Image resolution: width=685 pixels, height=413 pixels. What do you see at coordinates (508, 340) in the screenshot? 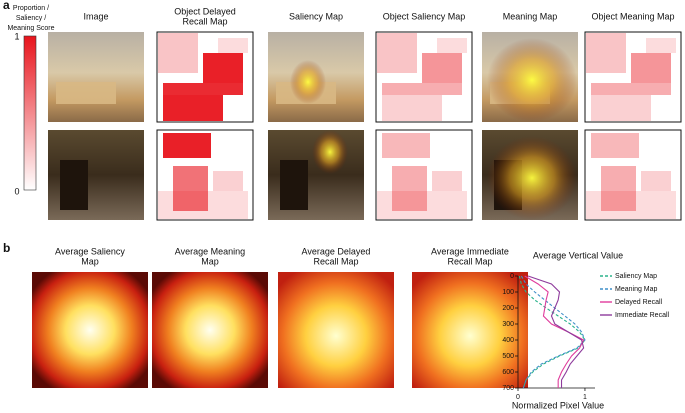
I see `y-tick-label: 400` at bounding box center [508, 340].